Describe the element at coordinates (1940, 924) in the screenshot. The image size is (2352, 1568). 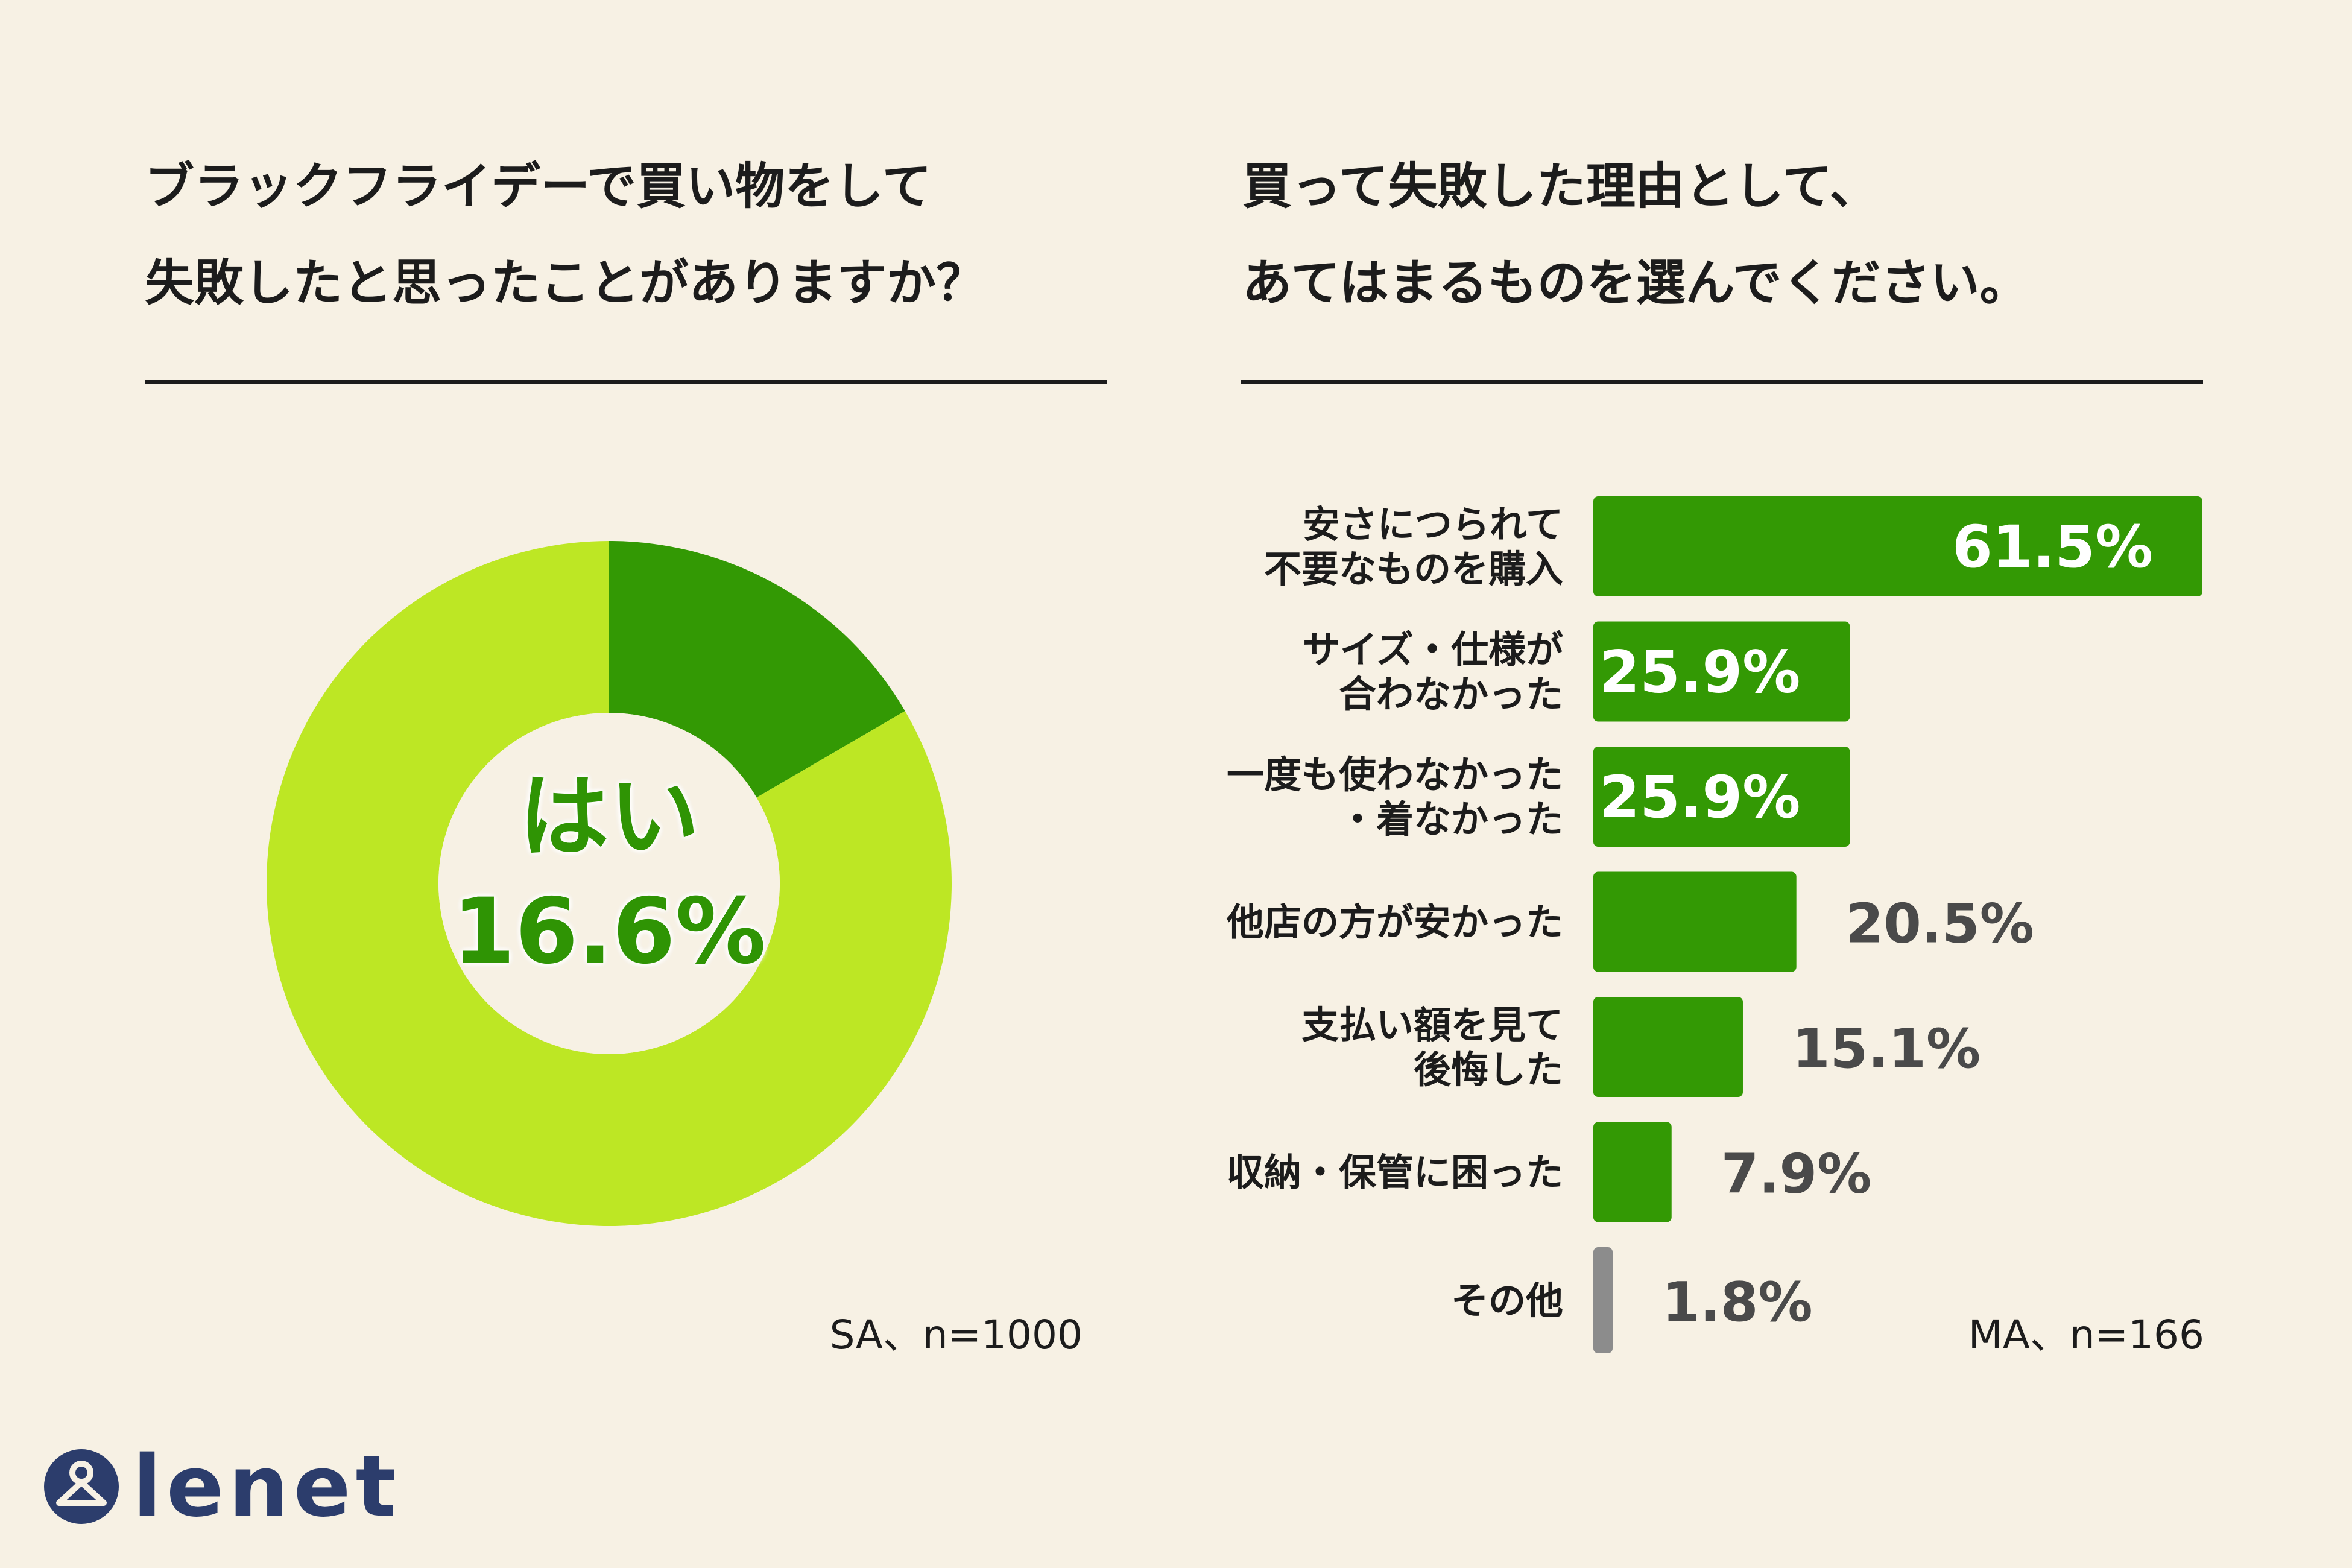
I see `value-label-3: 20.5%` at that location.